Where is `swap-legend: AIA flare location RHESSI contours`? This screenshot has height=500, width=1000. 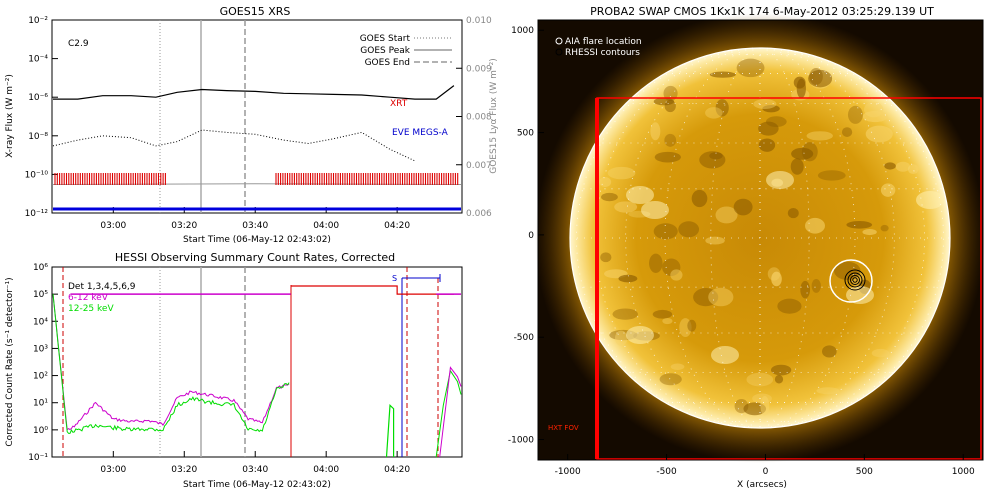 swap-legend: AIA flare location RHESSI contours is located at coordinates (598, 47).